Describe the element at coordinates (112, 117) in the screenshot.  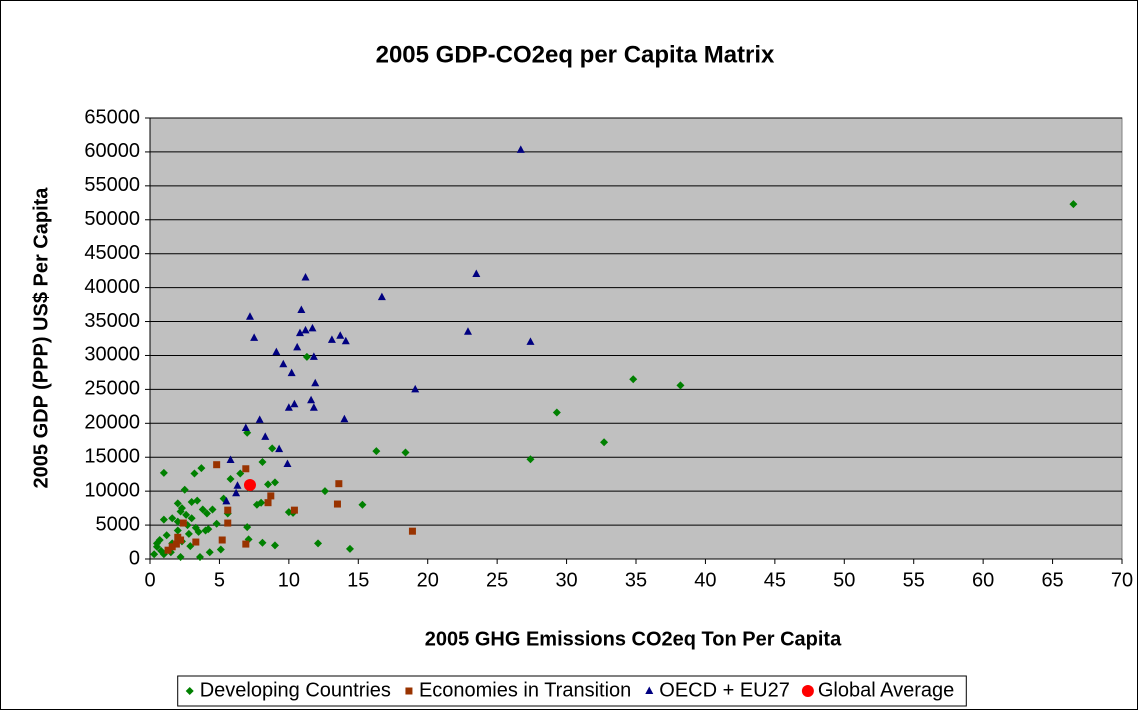
I see `y-tick-label: 65000` at that location.